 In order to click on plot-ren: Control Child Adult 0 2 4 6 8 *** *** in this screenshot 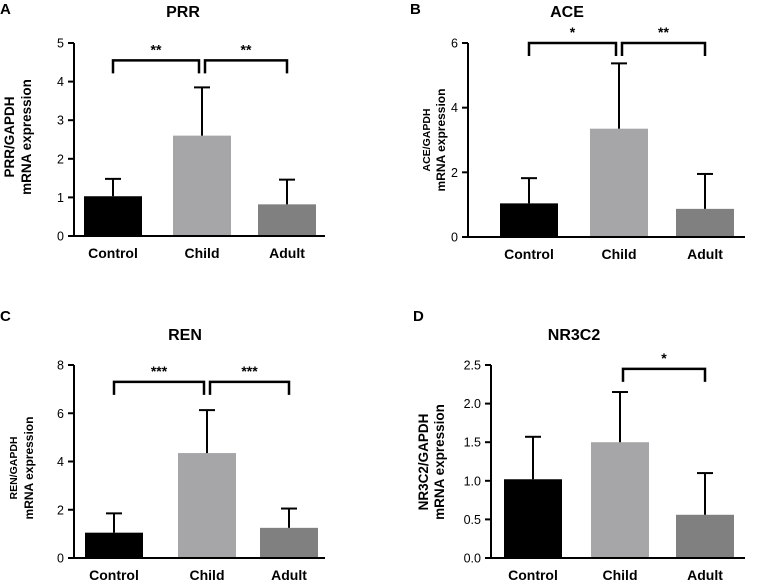, I will do `click(191, 470)`.